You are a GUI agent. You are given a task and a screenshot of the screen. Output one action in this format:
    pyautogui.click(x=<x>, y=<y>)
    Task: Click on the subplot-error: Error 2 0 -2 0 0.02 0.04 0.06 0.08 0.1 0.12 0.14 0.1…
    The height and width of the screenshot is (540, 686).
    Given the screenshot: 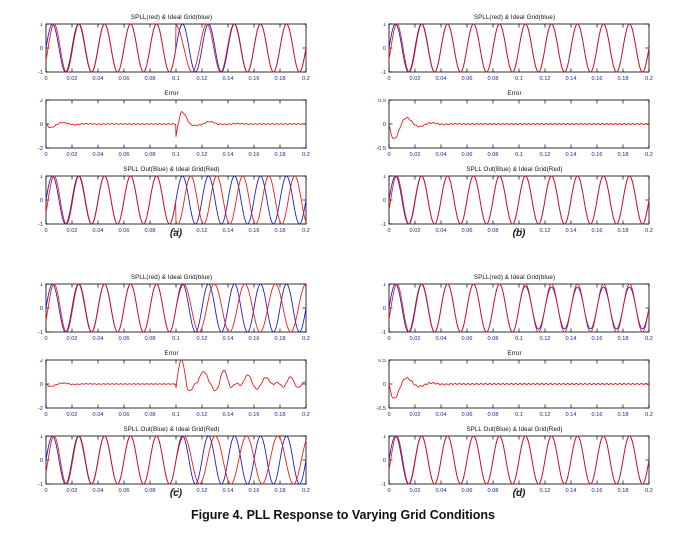 What is the action you would take?
    pyautogui.click(x=171, y=124)
    